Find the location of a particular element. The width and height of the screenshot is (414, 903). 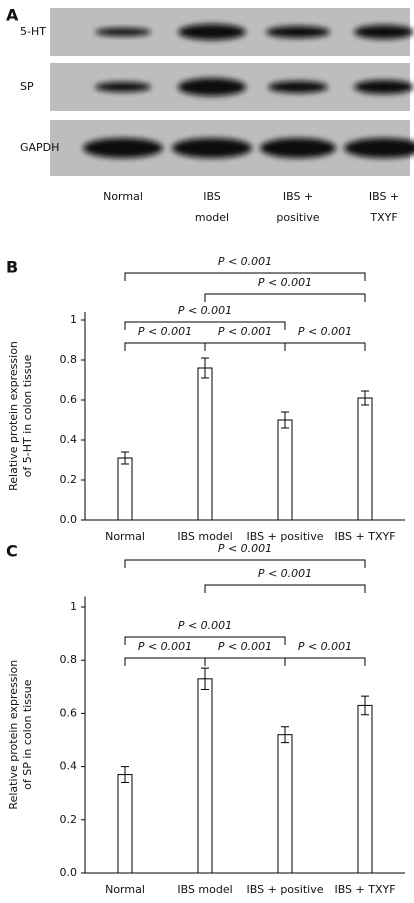

lane-label: model is located at coordinates (212, 217).